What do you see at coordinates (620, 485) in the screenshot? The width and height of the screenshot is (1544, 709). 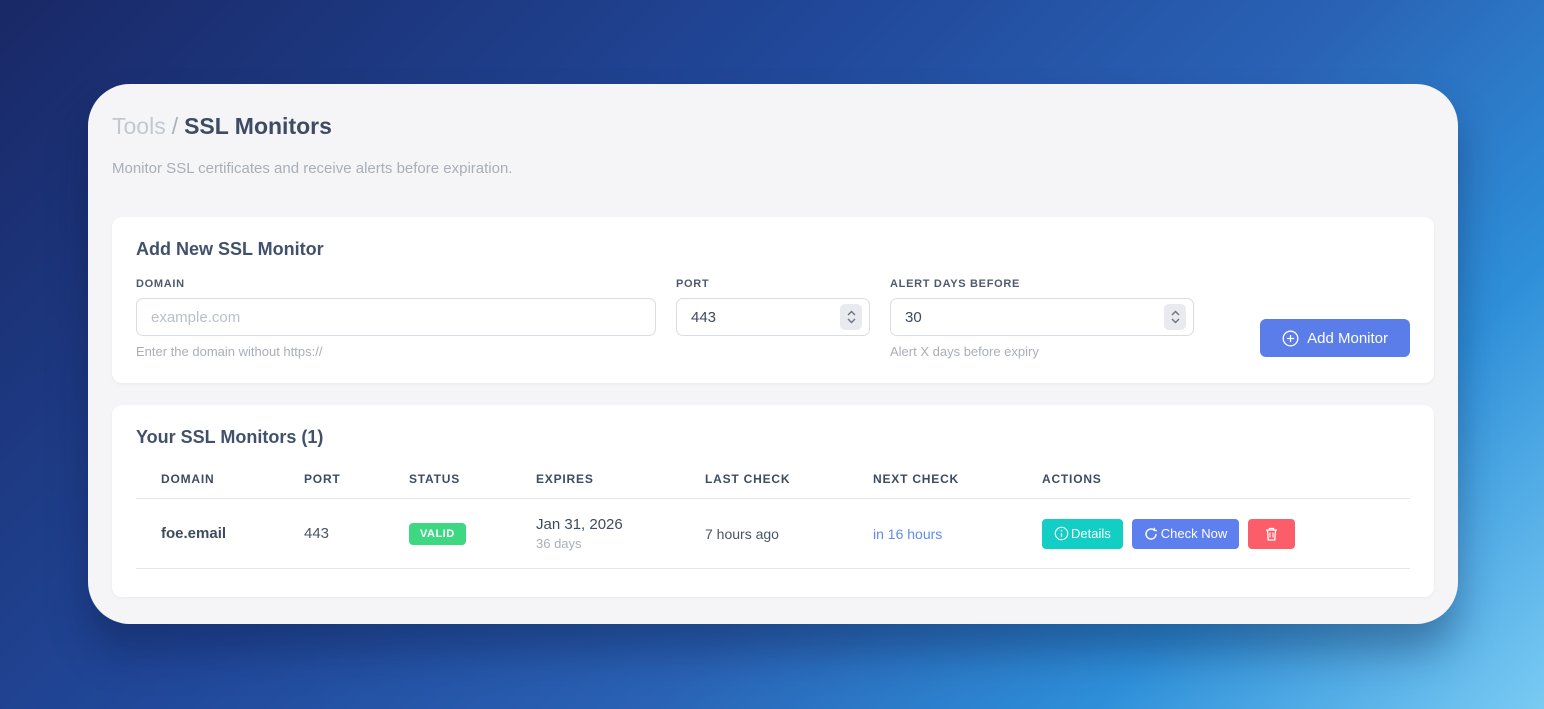 I see `column-header-expires: EXPIRES` at bounding box center [620, 485].